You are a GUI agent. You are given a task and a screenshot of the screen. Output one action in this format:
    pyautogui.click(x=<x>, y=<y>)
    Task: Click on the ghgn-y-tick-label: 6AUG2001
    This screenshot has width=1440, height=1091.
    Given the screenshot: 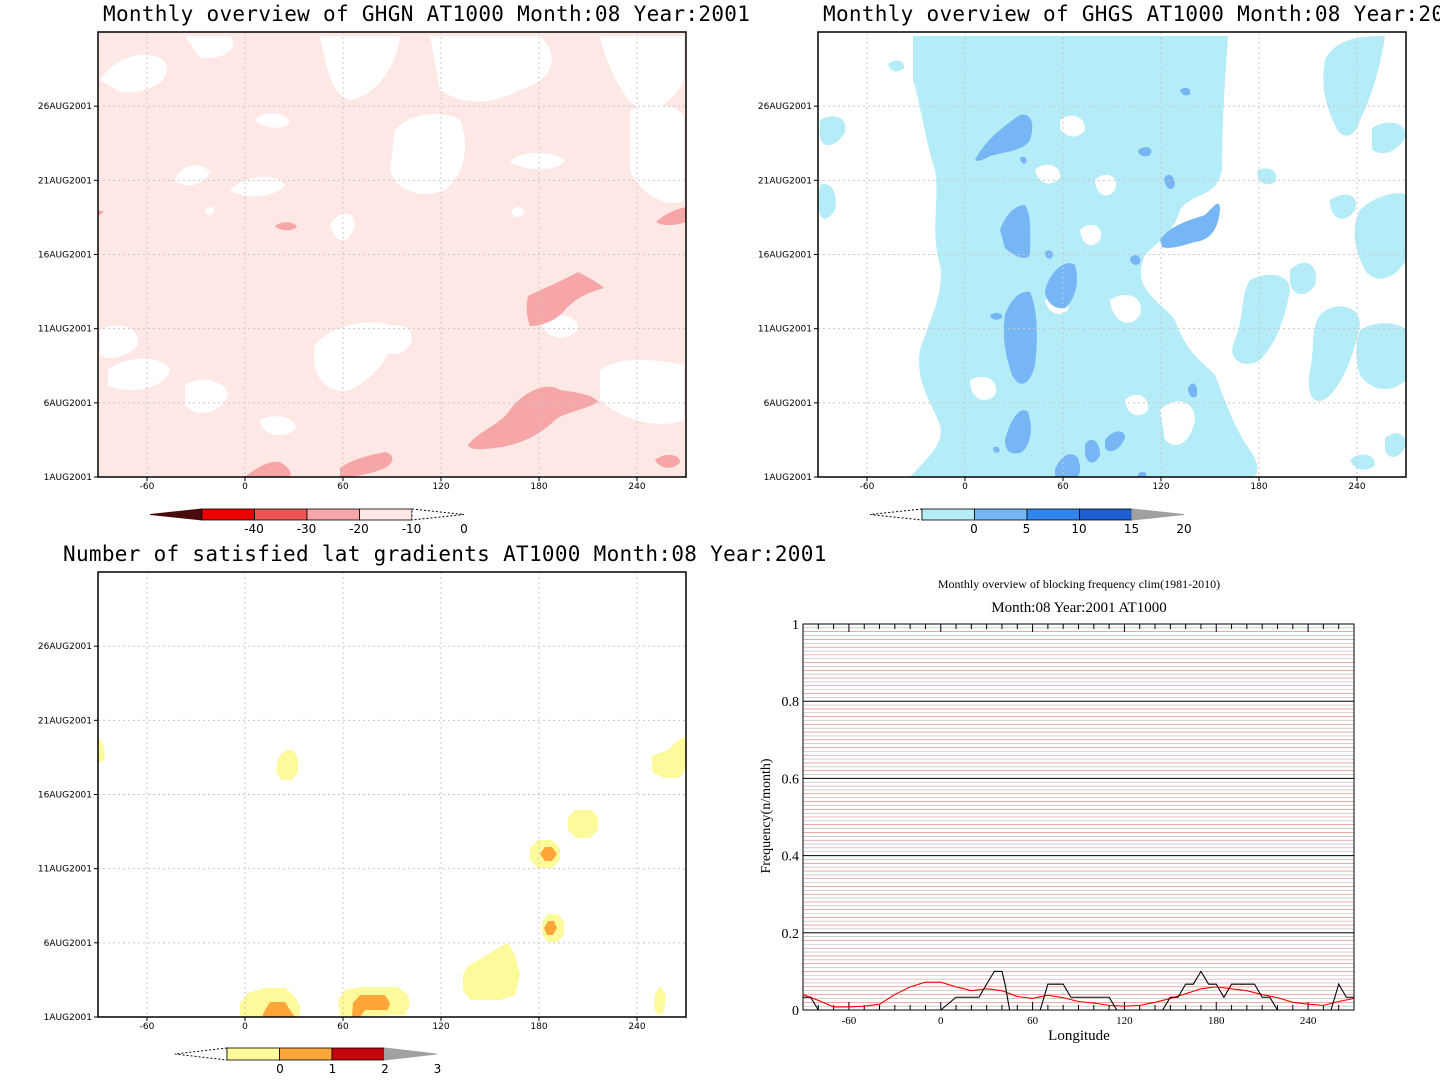 What is the action you would take?
    pyautogui.click(x=68, y=404)
    